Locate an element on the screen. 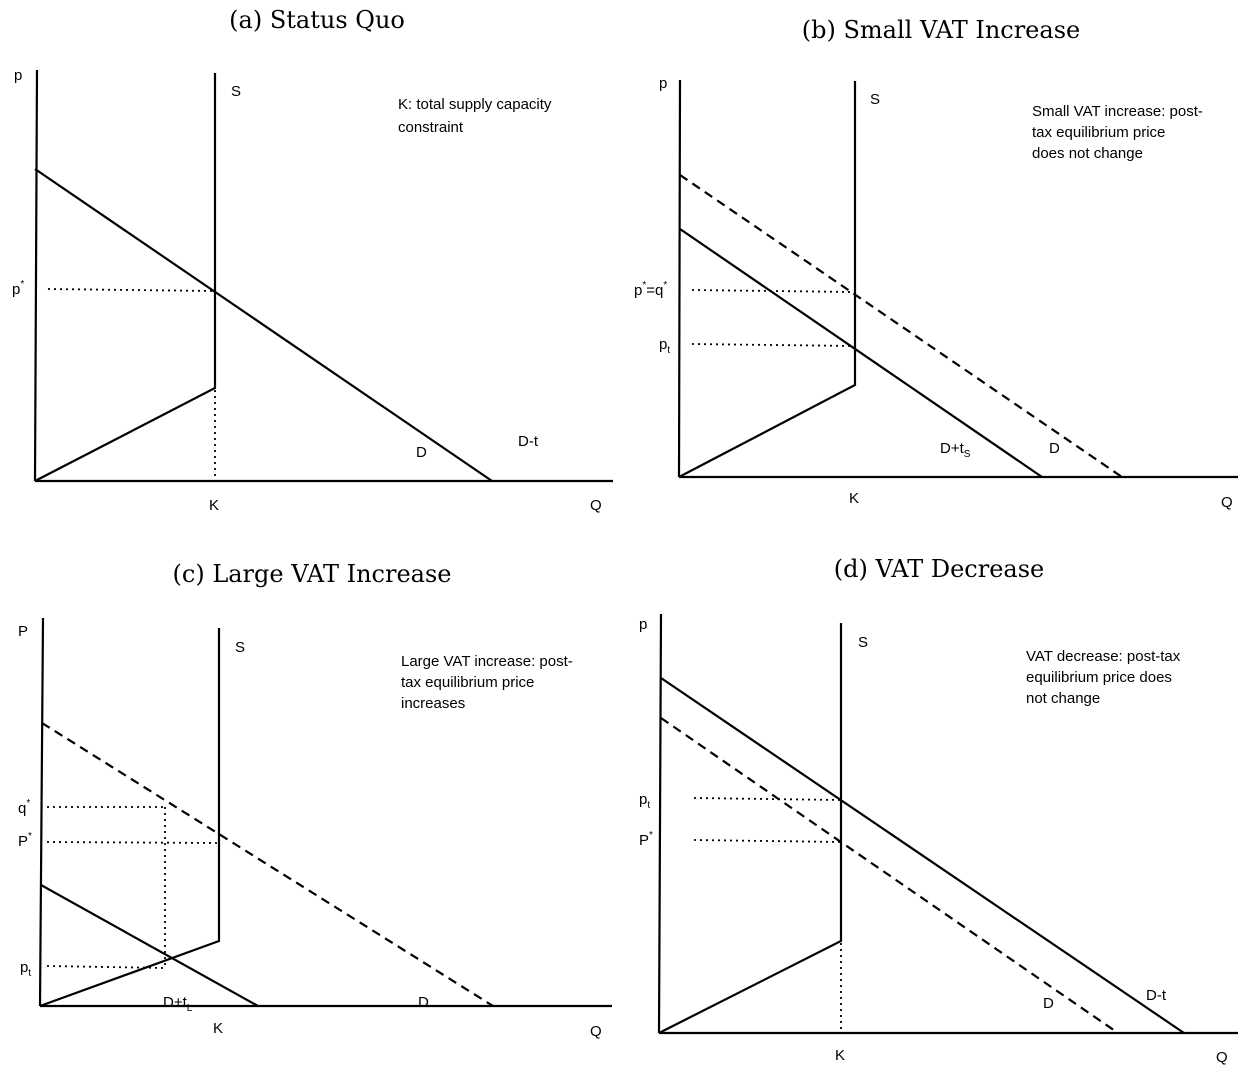 This screenshot has width=1238, height=1065. panel-a-supply-curve is located at coordinates (125, 277).